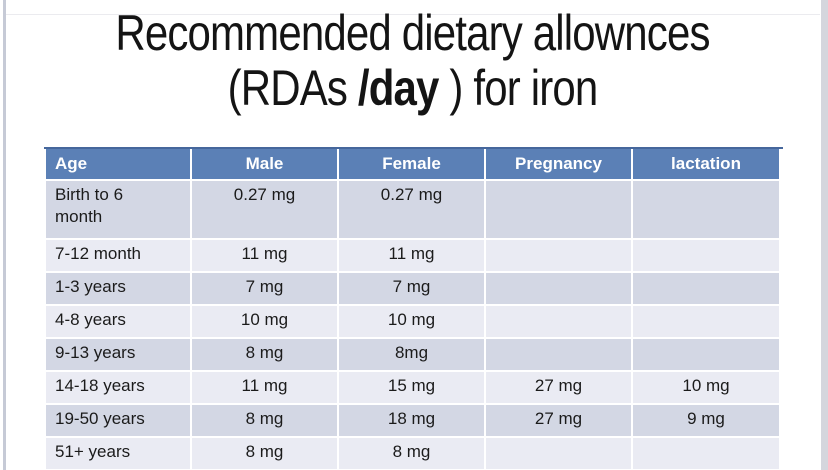 The width and height of the screenshot is (828, 470). Describe the element at coordinates (412, 33) in the screenshot. I see `slide-title-line1: Recommended dietary allownces` at that location.